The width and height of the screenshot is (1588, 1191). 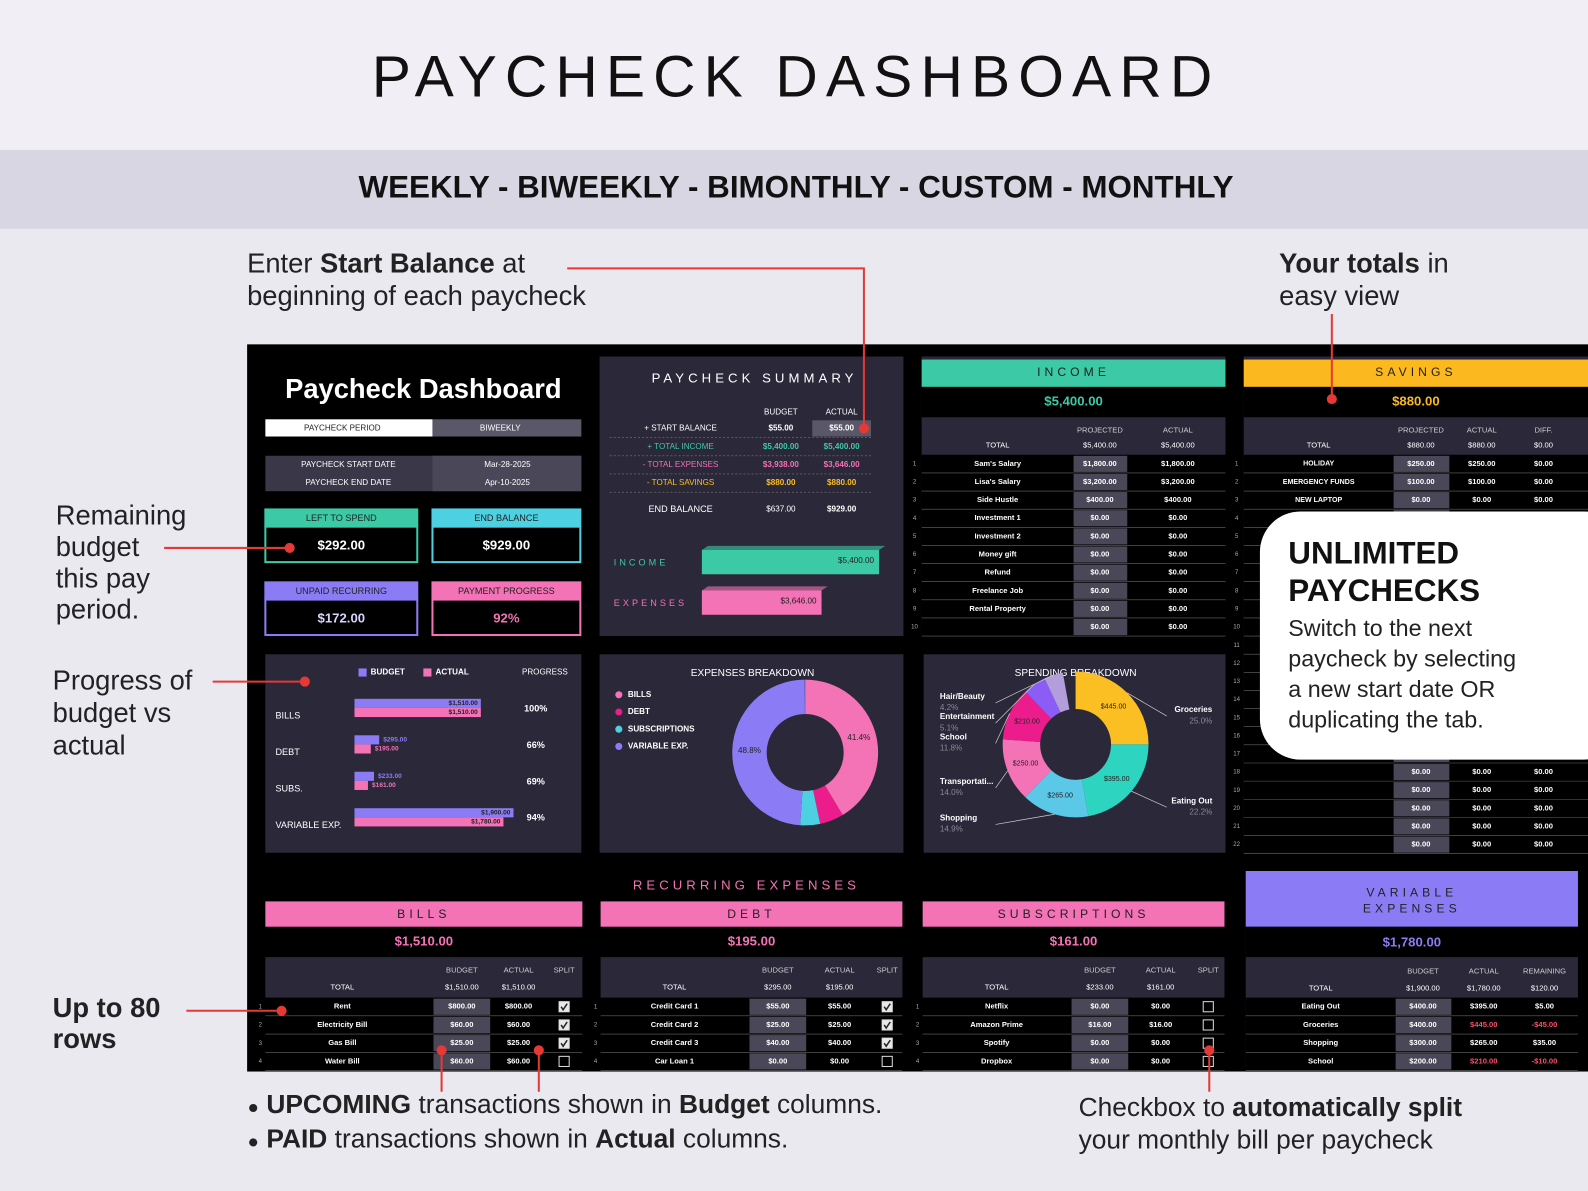 I want to click on label: HOLIDAY, so click(x=1318, y=464).